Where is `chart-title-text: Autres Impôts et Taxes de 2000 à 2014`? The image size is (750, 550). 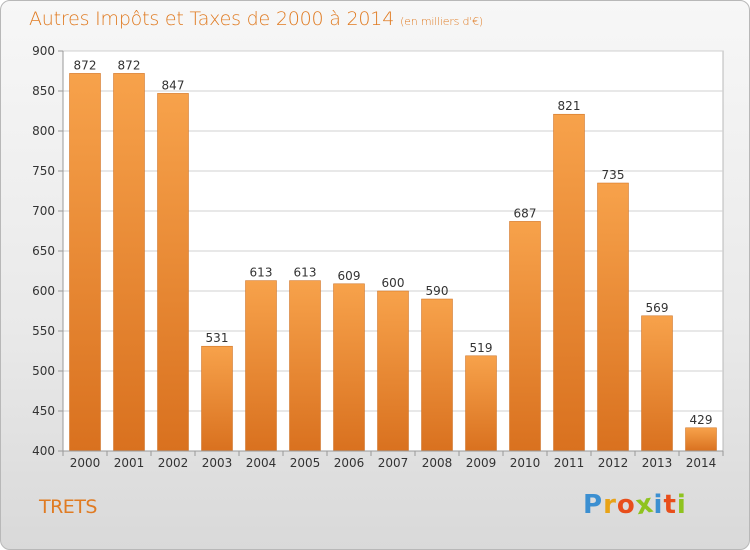 chart-title-text: Autres Impôts et Taxes de 2000 à 2014 is located at coordinates (212, 19).